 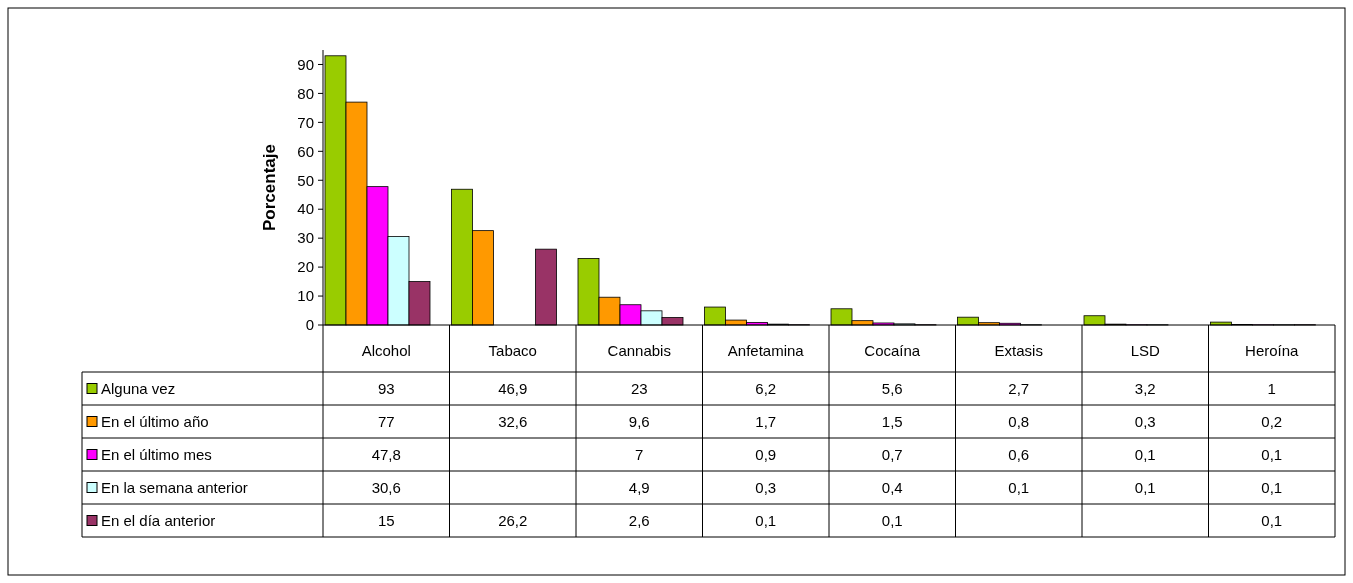 I want to click on data-label: 0,7, so click(x=892, y=454).